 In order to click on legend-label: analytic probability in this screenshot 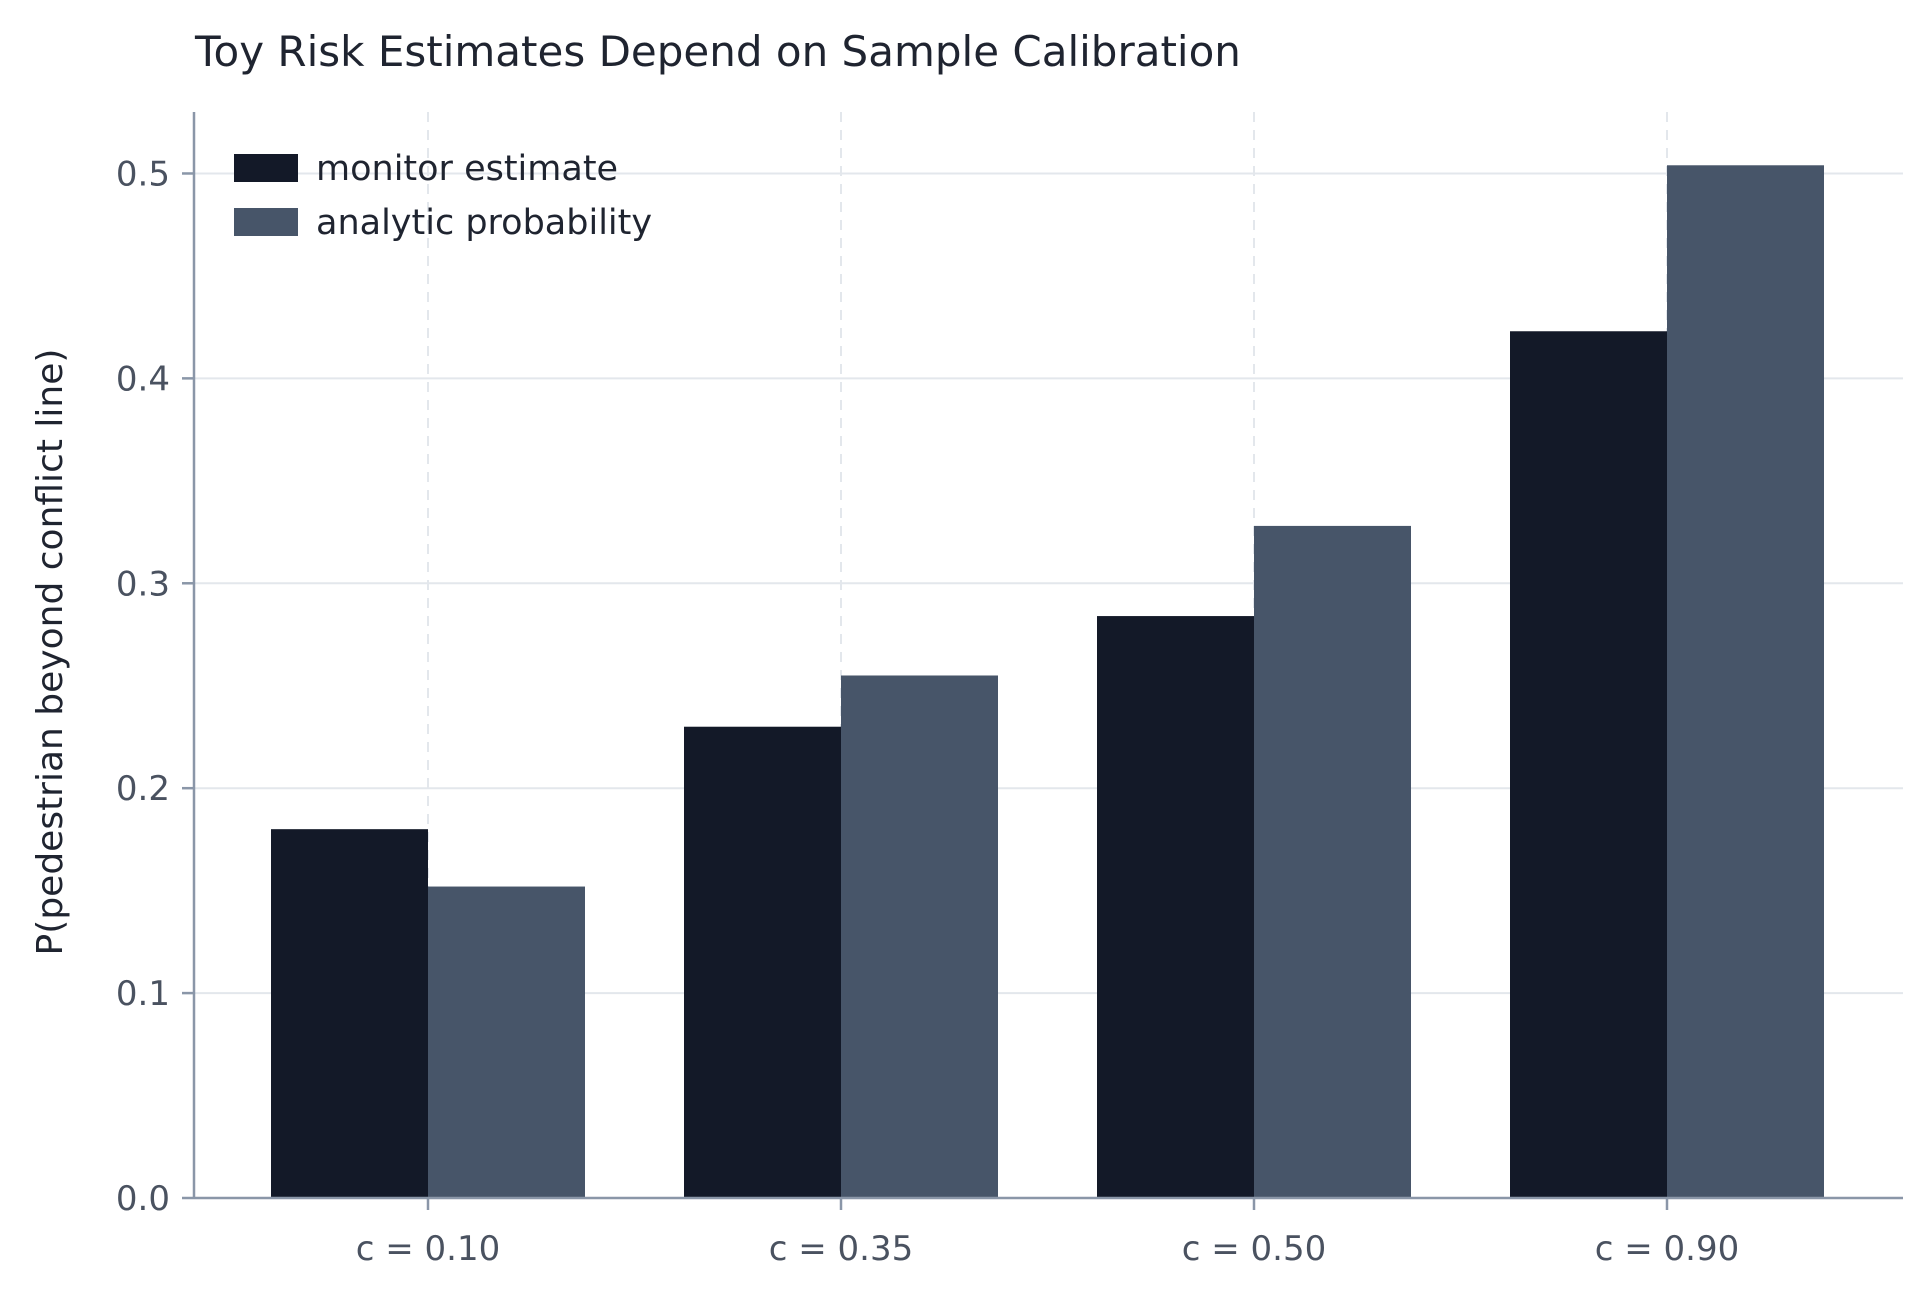, I will do `click(484, 223)`.